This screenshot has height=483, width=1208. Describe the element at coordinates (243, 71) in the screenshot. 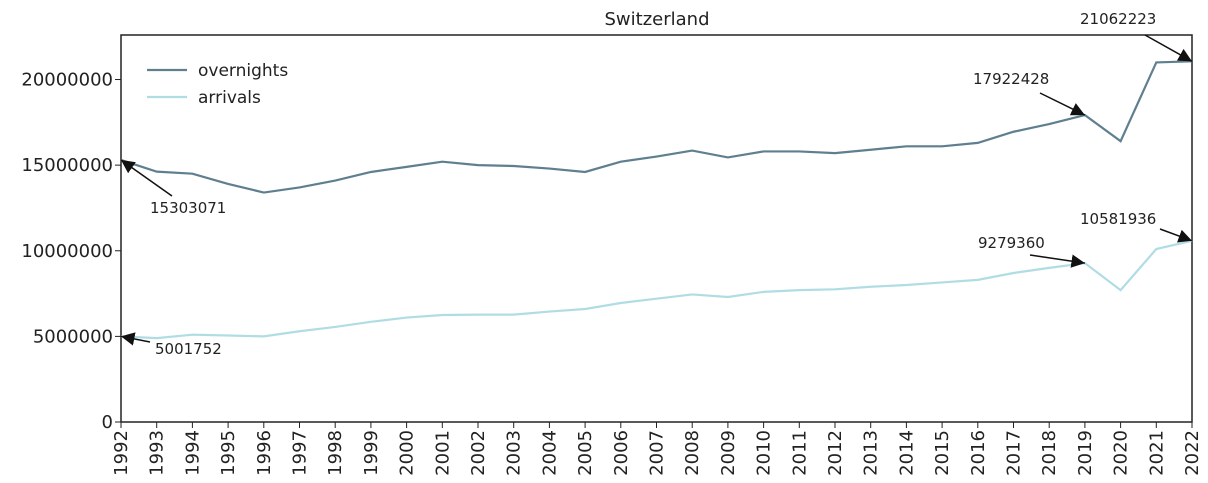

I see `legend-label: overnights` at that location.